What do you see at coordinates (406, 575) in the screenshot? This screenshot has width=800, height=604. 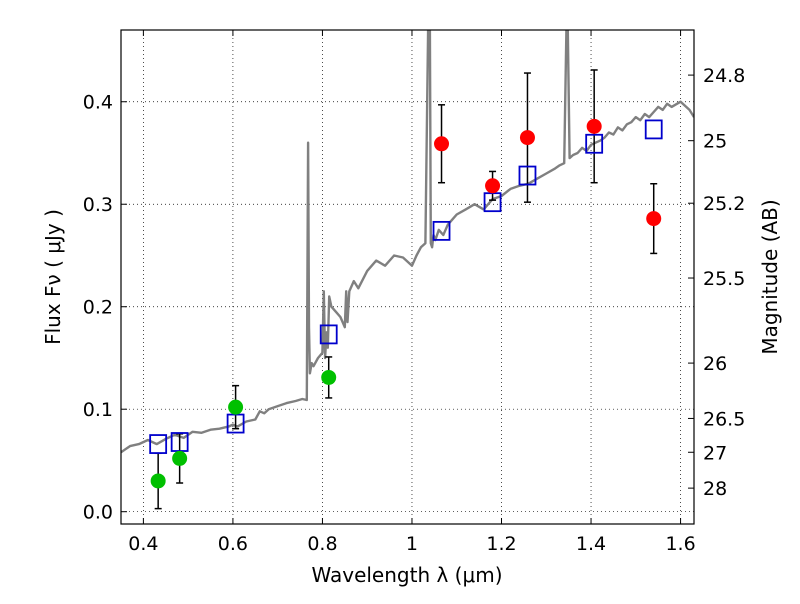 I see `x-axis-label: Wavelength λ (μm)` at bounding box center [406, 575].